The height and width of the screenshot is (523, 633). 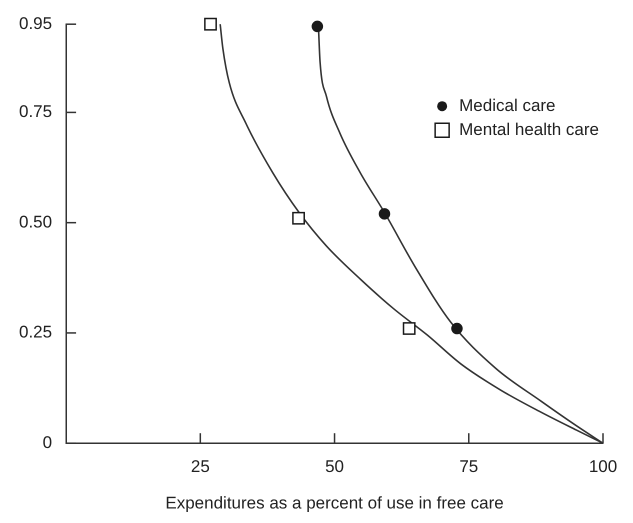 What do you see at coordinates (200, 466) in the screenshot?
I see `x-tick-label: 25` at bounding box center [200, 466].